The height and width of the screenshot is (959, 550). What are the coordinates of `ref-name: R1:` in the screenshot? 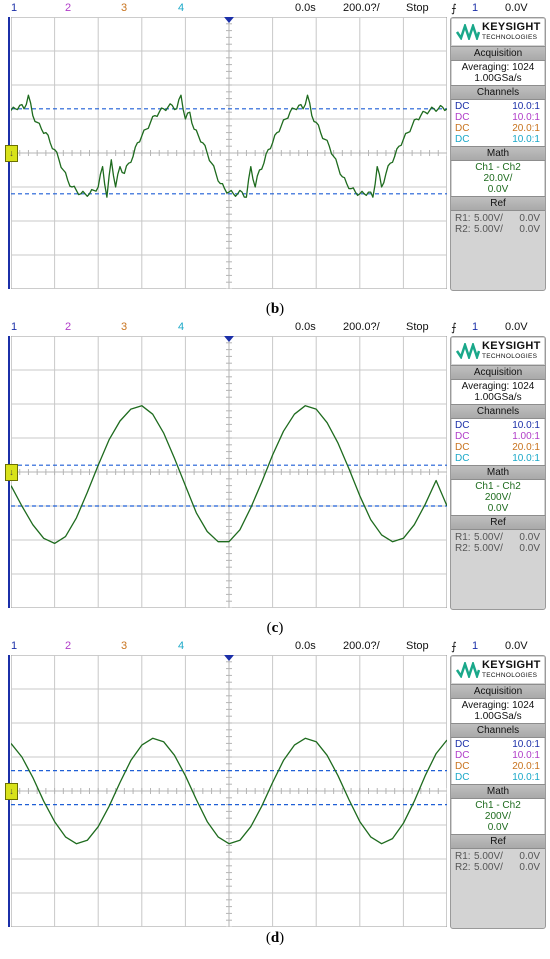 It's located at (463, 218).